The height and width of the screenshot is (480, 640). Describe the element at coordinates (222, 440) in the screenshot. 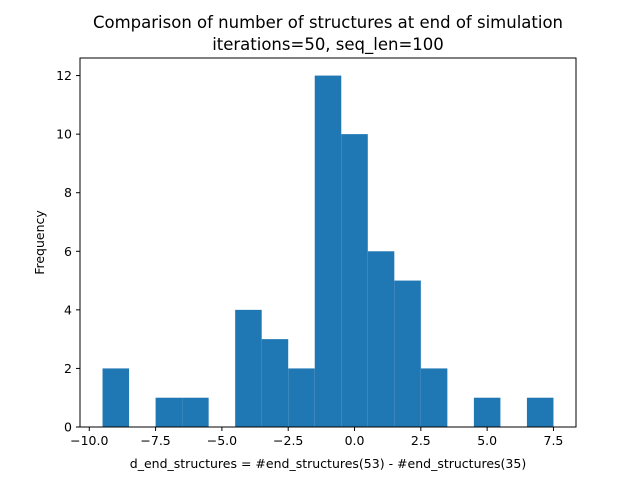

I see `x-tick-label: −5.0` at that location.